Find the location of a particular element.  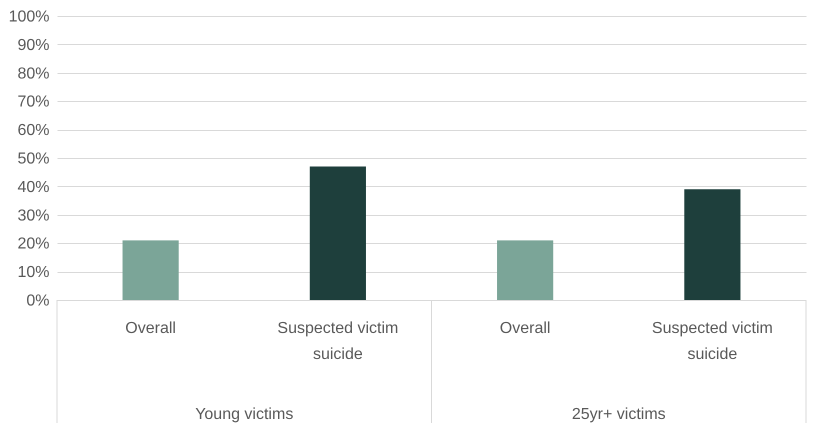

y-tick-label: 40% is located at coordinates (33, 187).